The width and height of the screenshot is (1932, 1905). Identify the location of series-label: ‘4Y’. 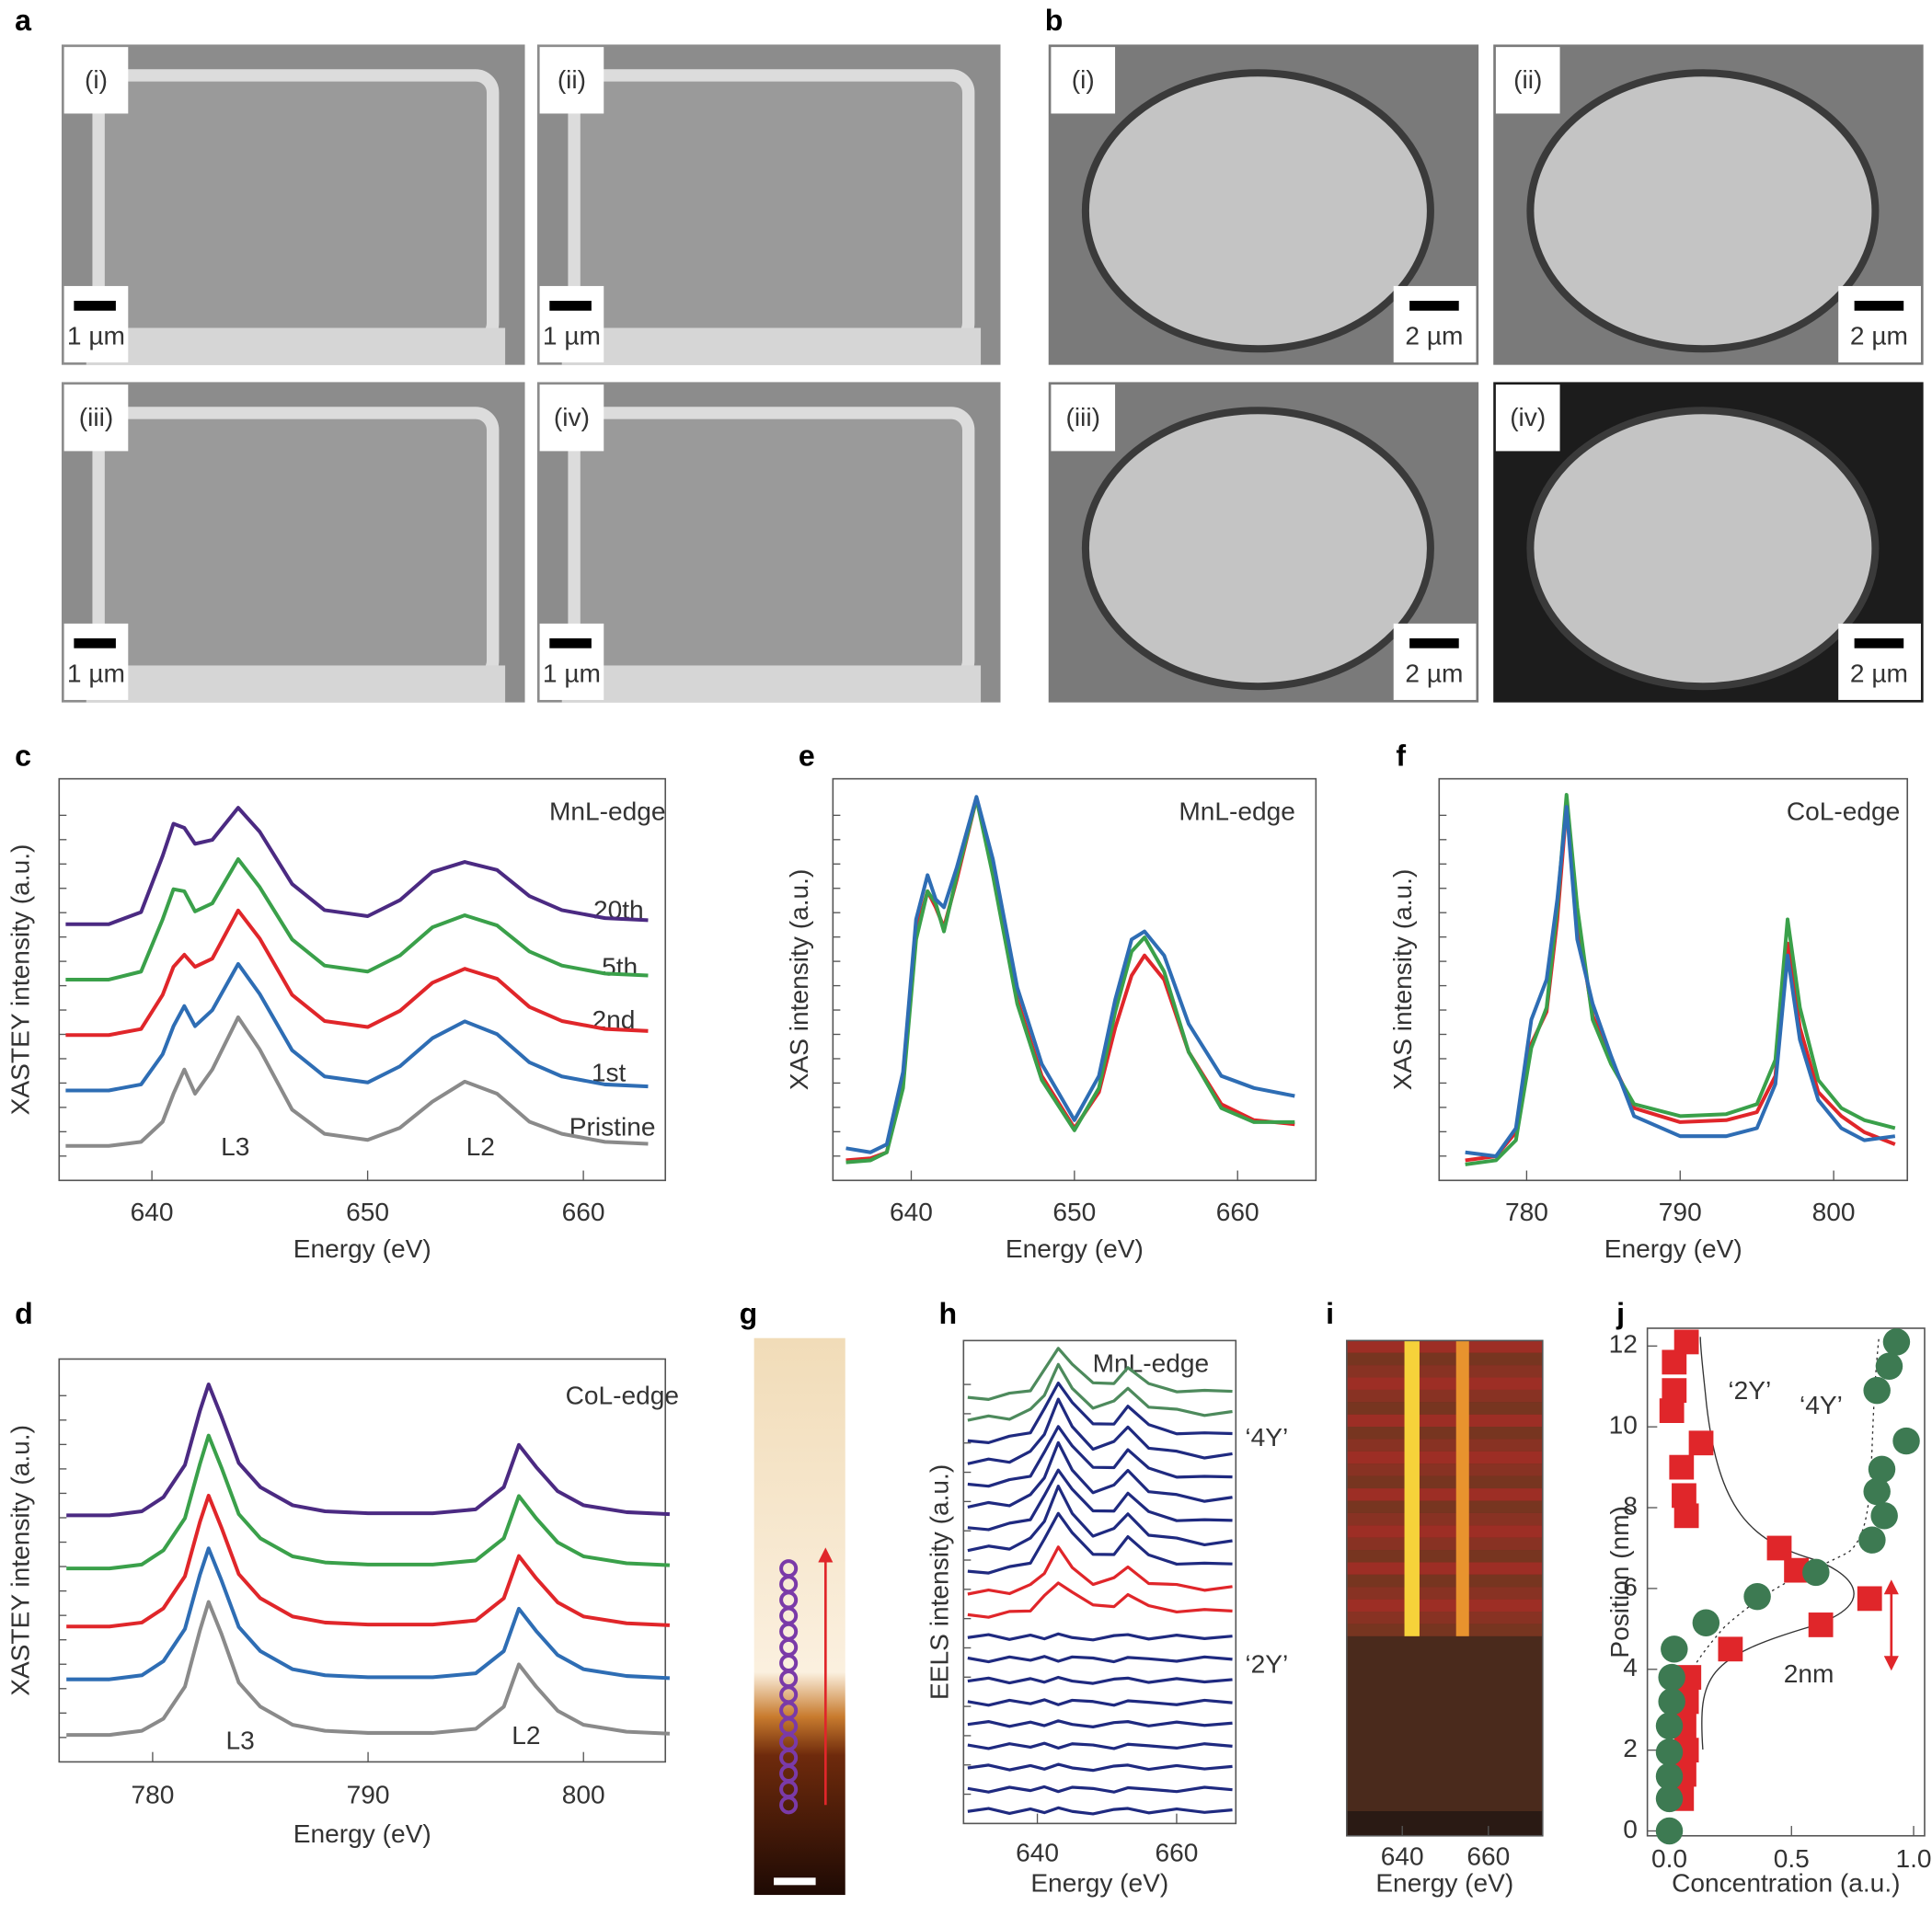
(1821, 1405).